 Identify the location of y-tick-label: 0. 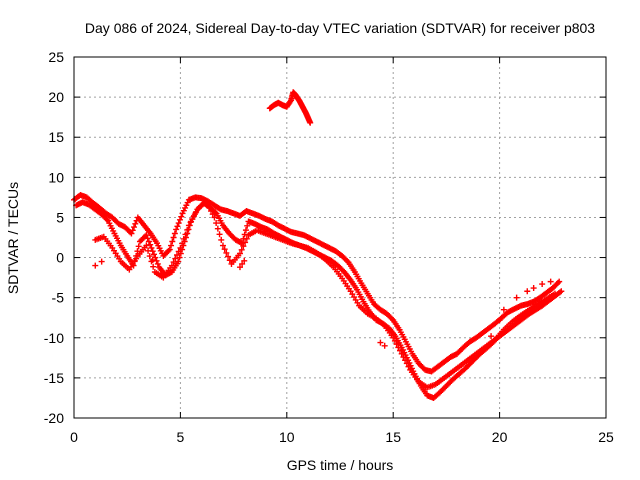
(60, 258).